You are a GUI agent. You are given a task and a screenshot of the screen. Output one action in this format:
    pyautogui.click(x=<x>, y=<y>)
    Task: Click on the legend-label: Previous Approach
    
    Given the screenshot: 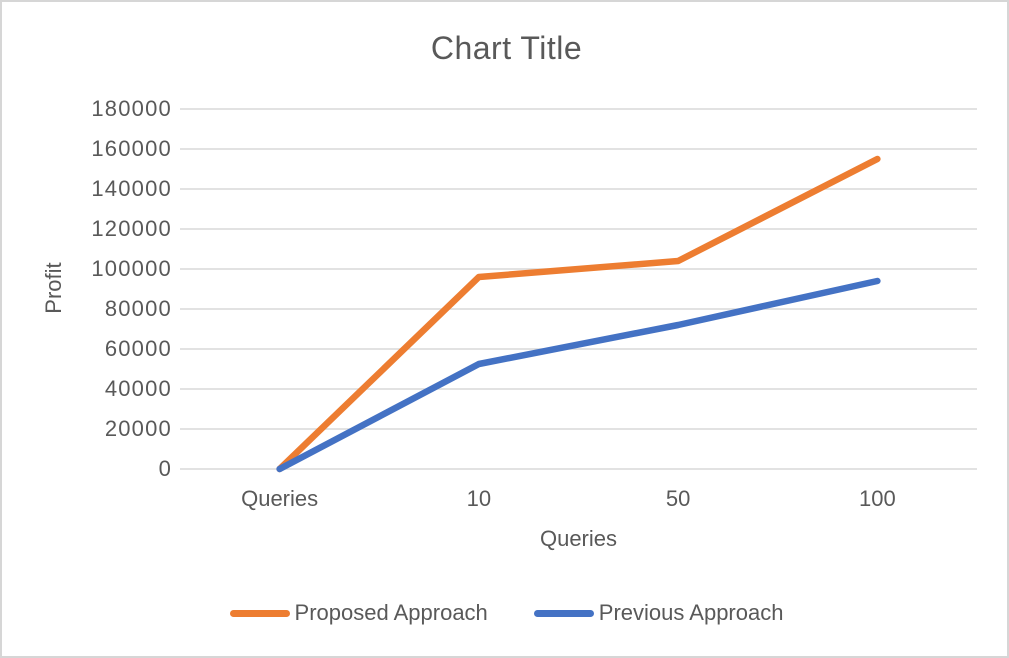 What is the action you would take?
    pyautogui.click(x=691, y=612)
    